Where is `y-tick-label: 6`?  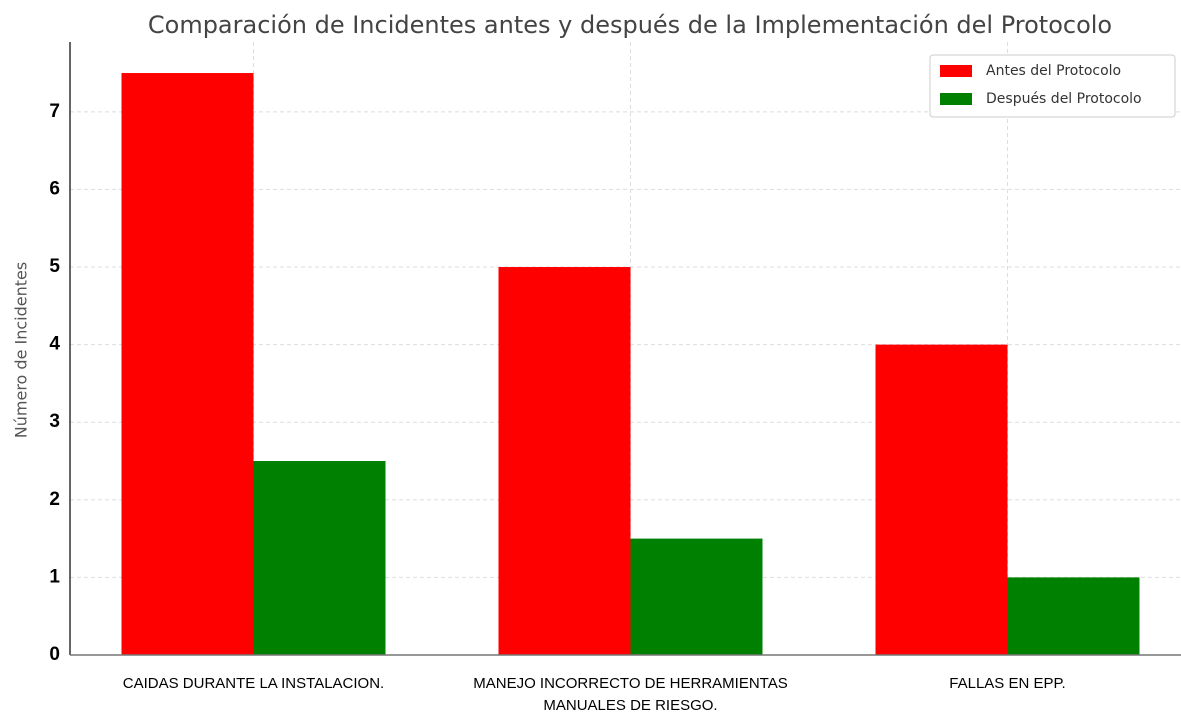
y-tick-label: 6 is located at coordinates (54, 188).